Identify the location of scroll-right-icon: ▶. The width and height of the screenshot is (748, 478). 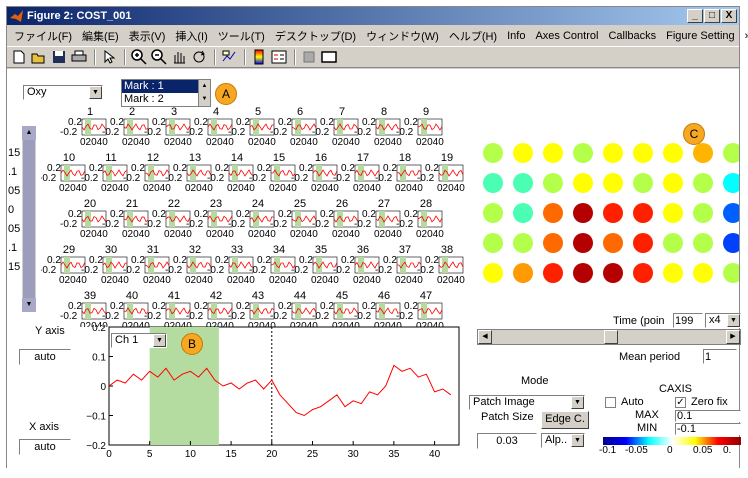
(733, 337).